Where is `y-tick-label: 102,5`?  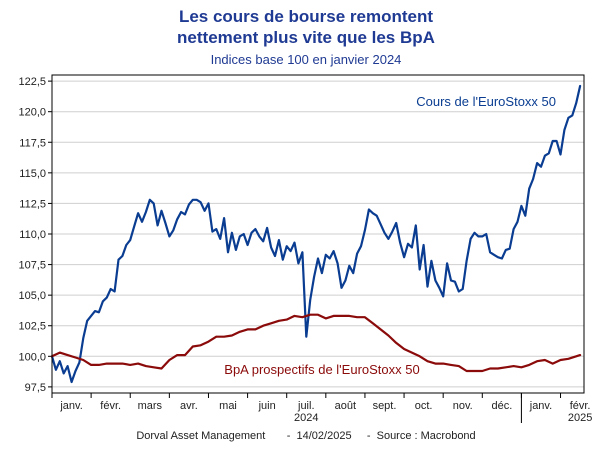
y-tick-label: 102,5 is located at coordinates (32, 327).